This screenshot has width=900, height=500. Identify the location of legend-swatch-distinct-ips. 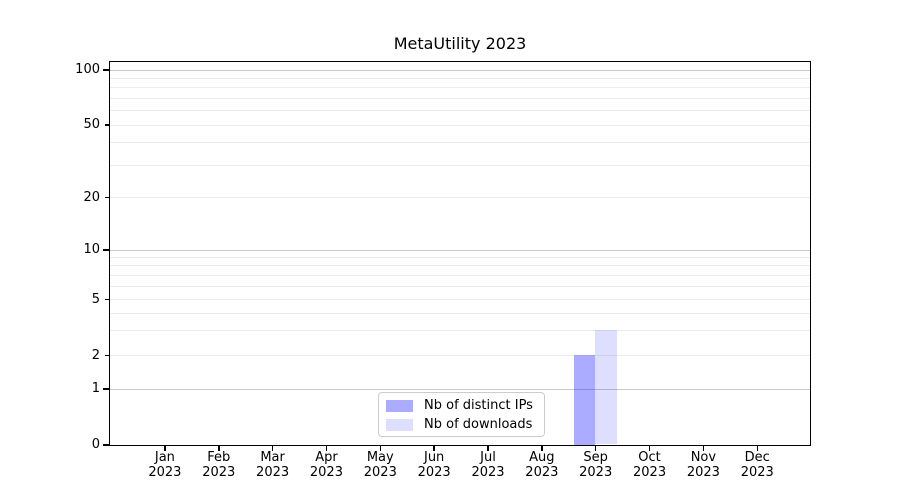
(399, 406).